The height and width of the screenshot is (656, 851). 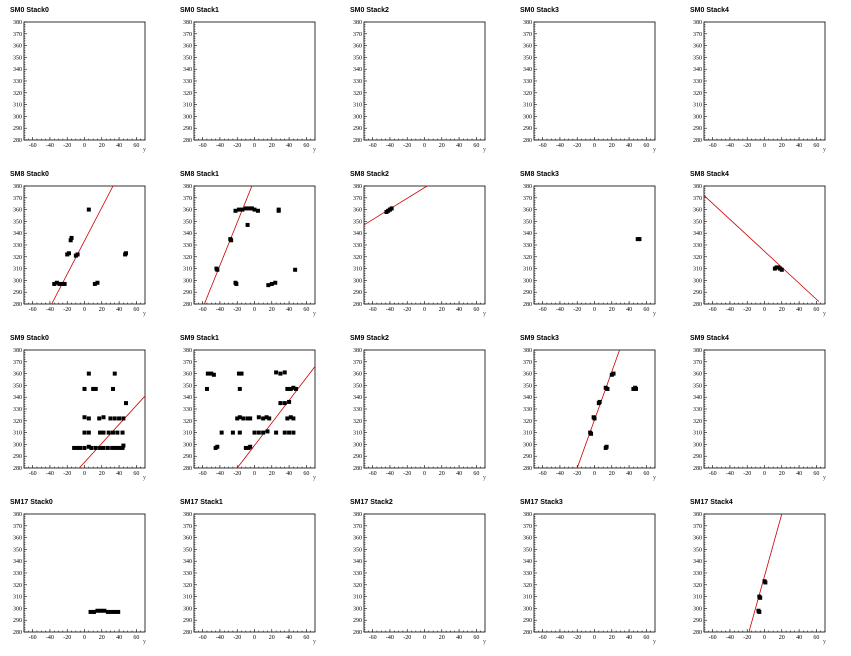 What do you see at coordinates (29, 338) in the screenshot?
I see `panel-title: SM9 Stack0` at bounding box center [29, 338].